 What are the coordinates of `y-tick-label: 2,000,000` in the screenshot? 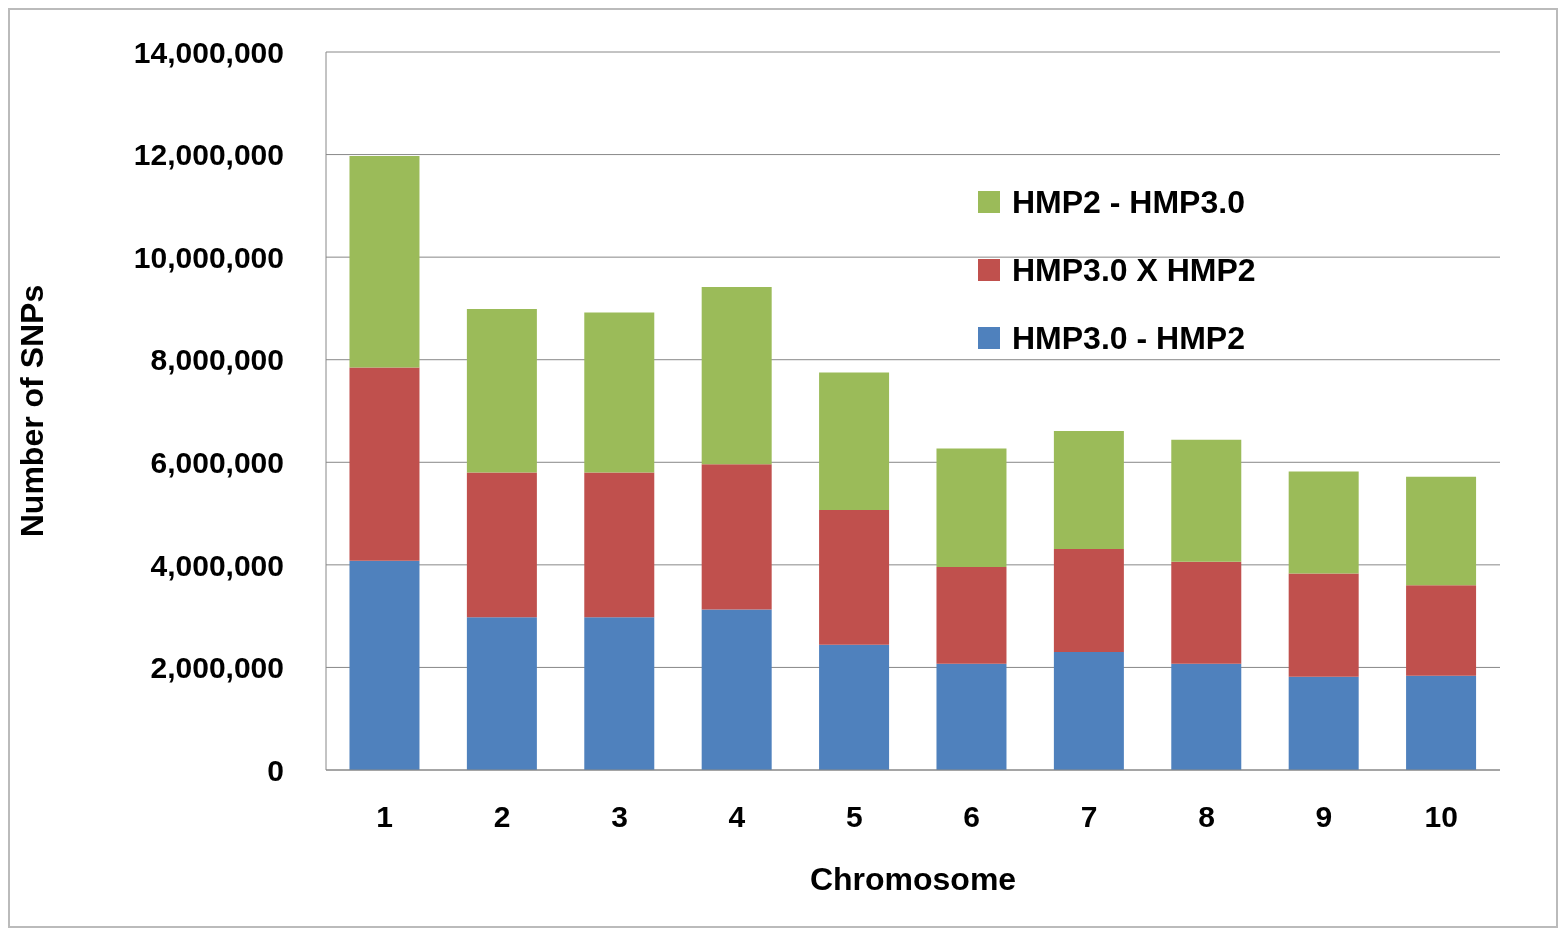 It's located at (217, 668).